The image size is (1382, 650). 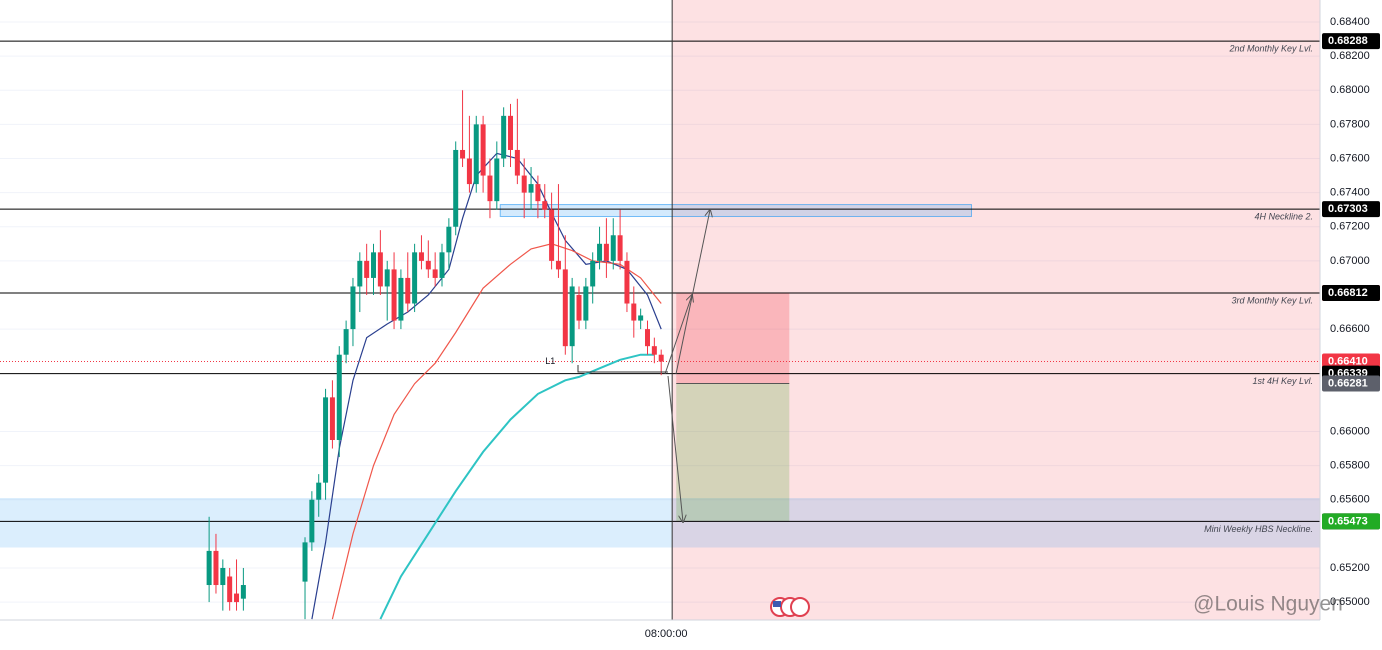 What do you see at coordinates (1350, 22) in the screenshot?
I see `y-tick-label: 0.68400` at bounding box center [1350, 22].